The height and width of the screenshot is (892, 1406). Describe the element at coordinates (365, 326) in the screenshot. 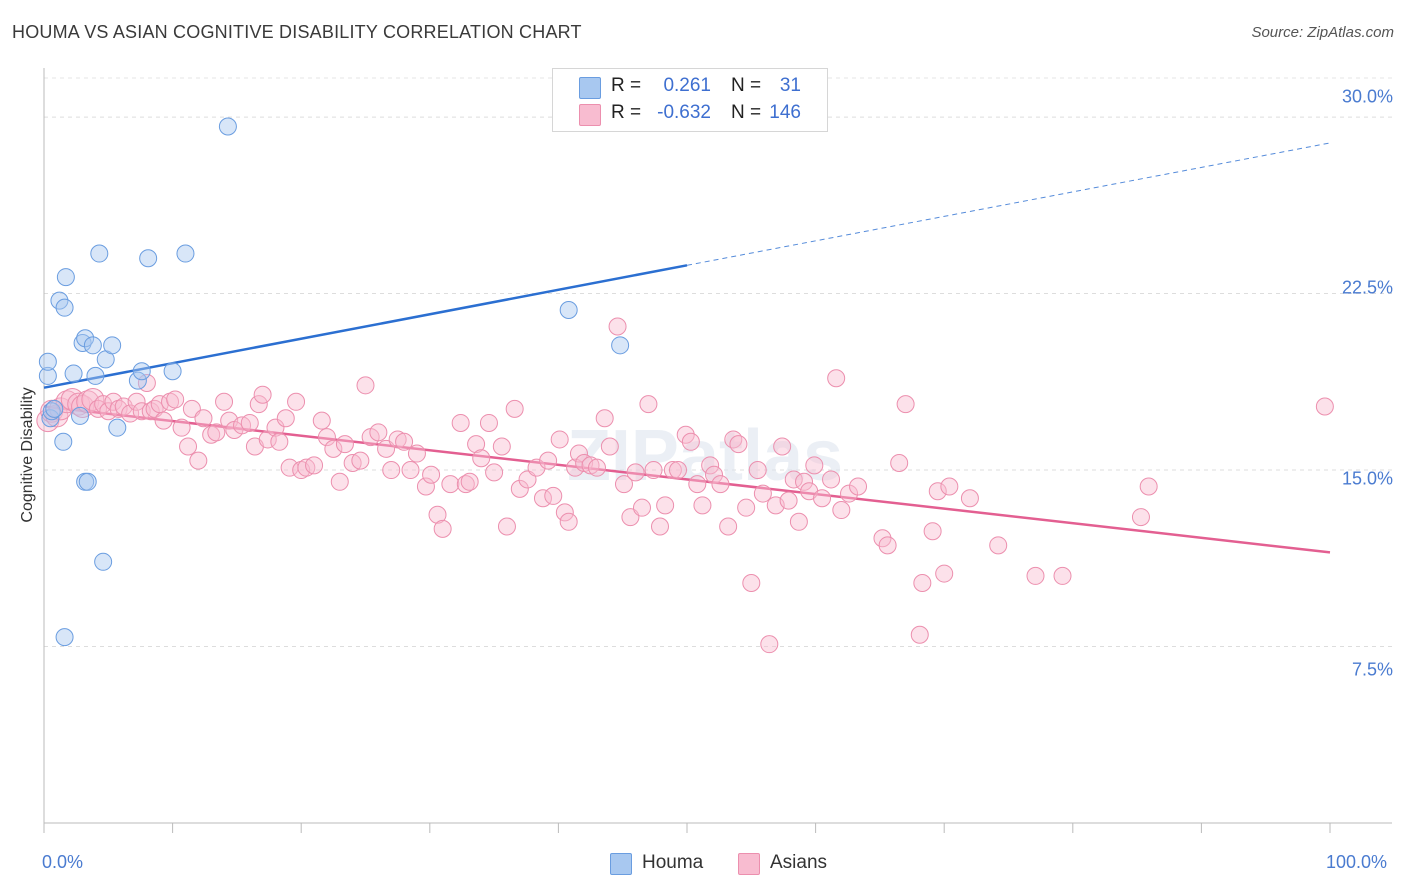

I see `trend-line-houma` at that location.